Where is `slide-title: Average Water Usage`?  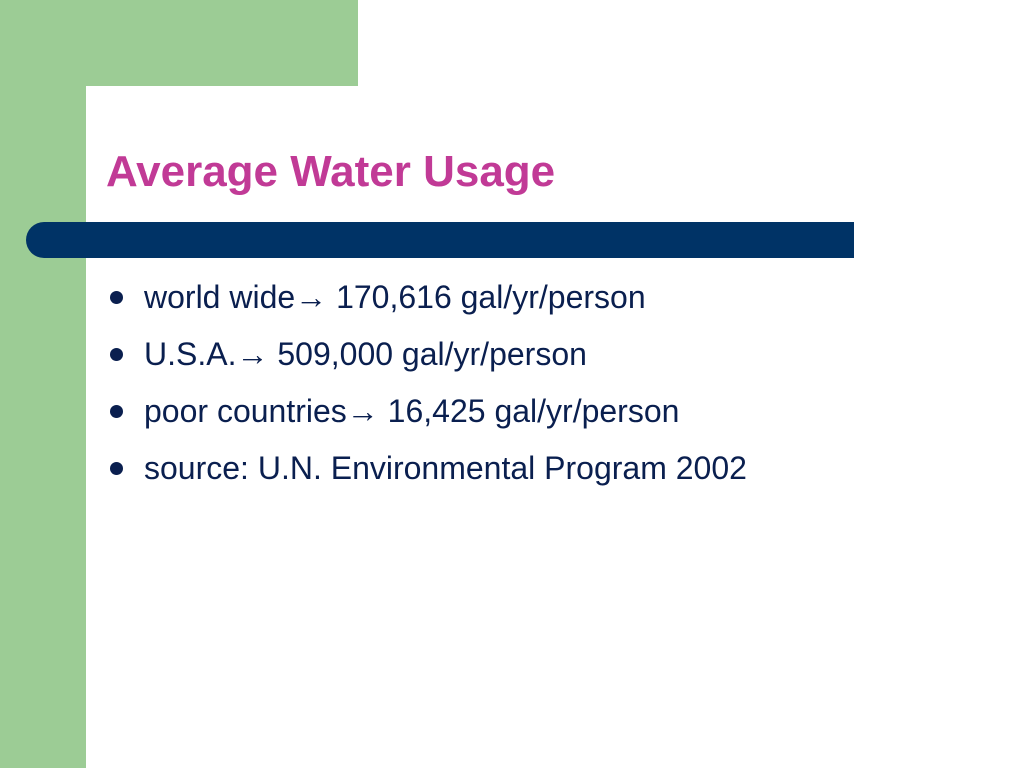
slide-title: Average Water Usage is located at coordinates (331, 171).